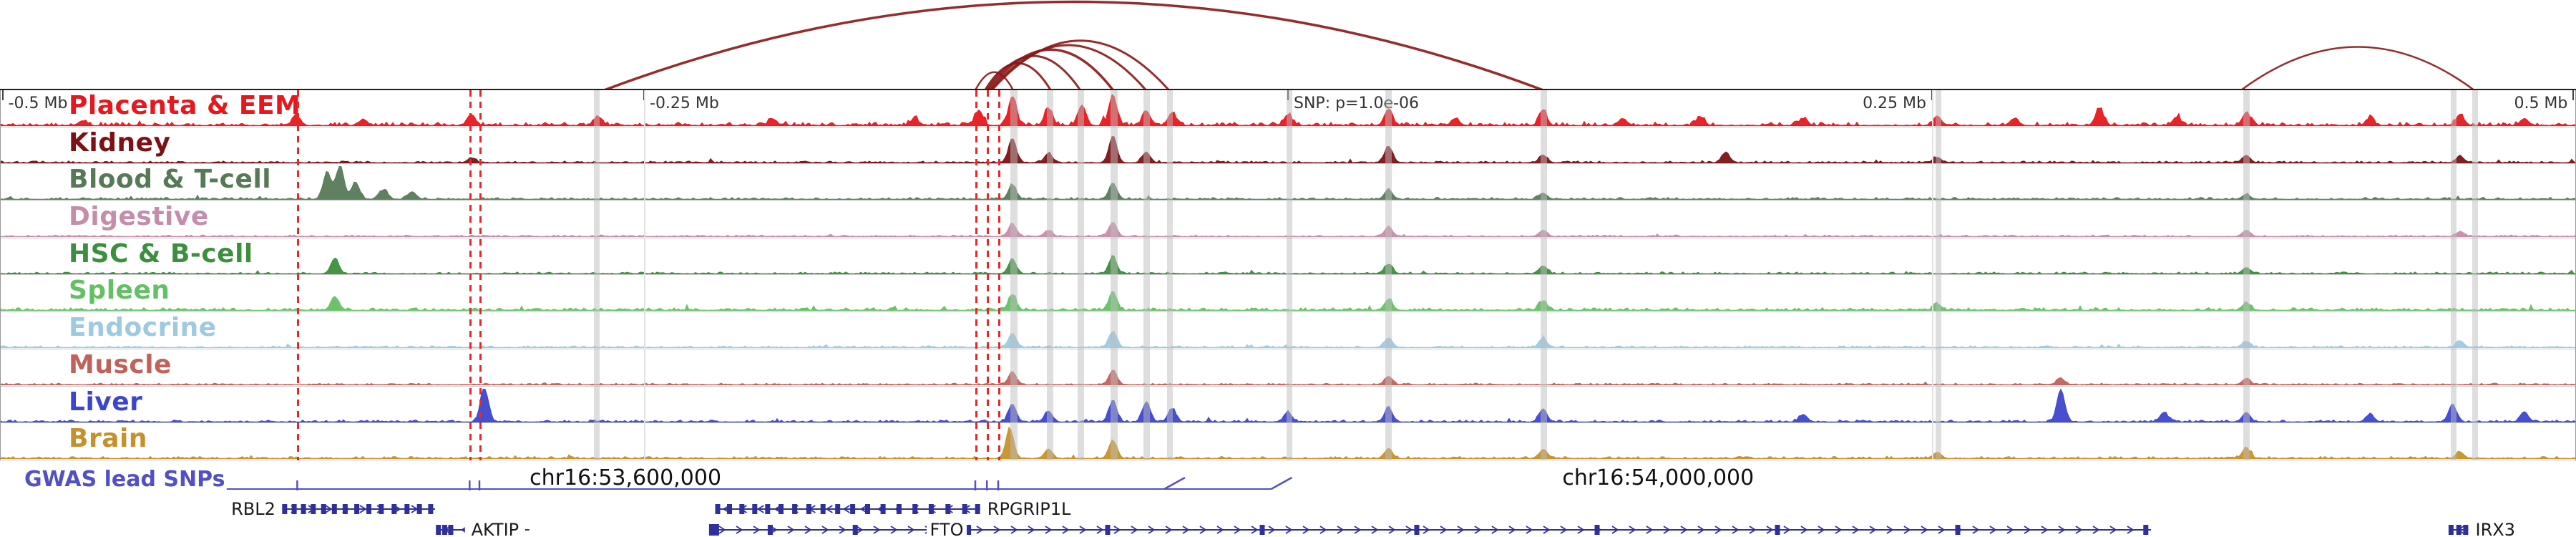 Image resolution: width=2576 pixels, height=537 pixels. I want to click on gene-rbl2: RBL2, so click(333, 509).